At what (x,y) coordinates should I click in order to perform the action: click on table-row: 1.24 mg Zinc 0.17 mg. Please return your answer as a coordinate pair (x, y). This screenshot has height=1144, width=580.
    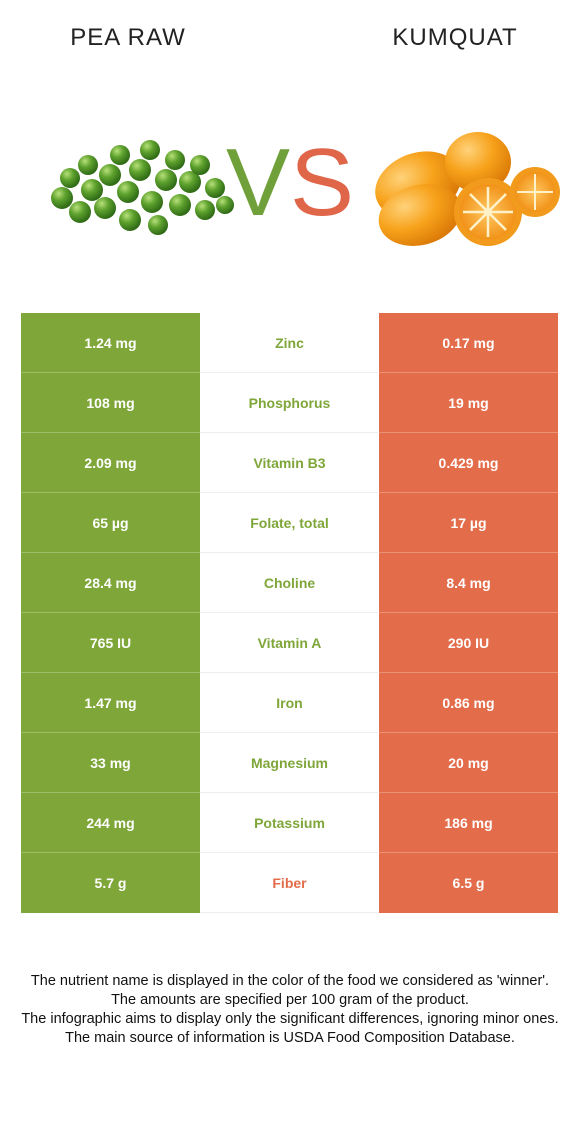
    Looking at the image, I should click on (289, 343).